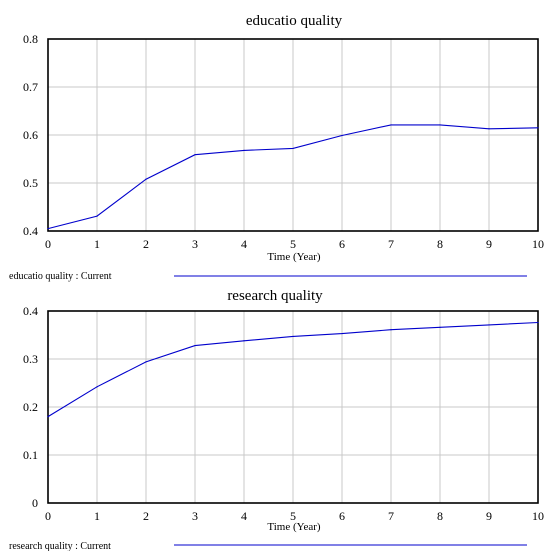  What do you see at coordinates (60, 276) in the screenshot?
I see `legend-label: educatio quality : Current` at bounding box center [60, 276].